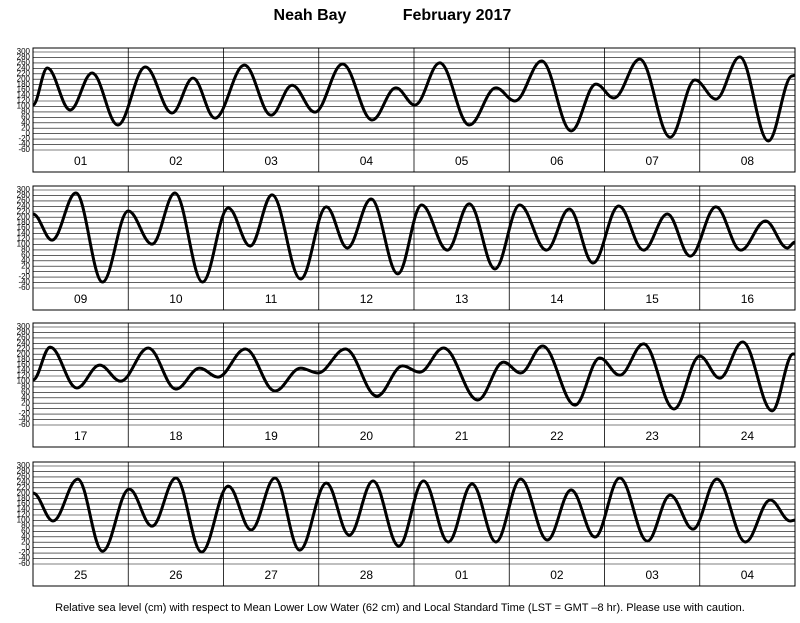 The height and width of the screenshot is (623, 800). I want to click on day-label: 28, so click(367, 575).